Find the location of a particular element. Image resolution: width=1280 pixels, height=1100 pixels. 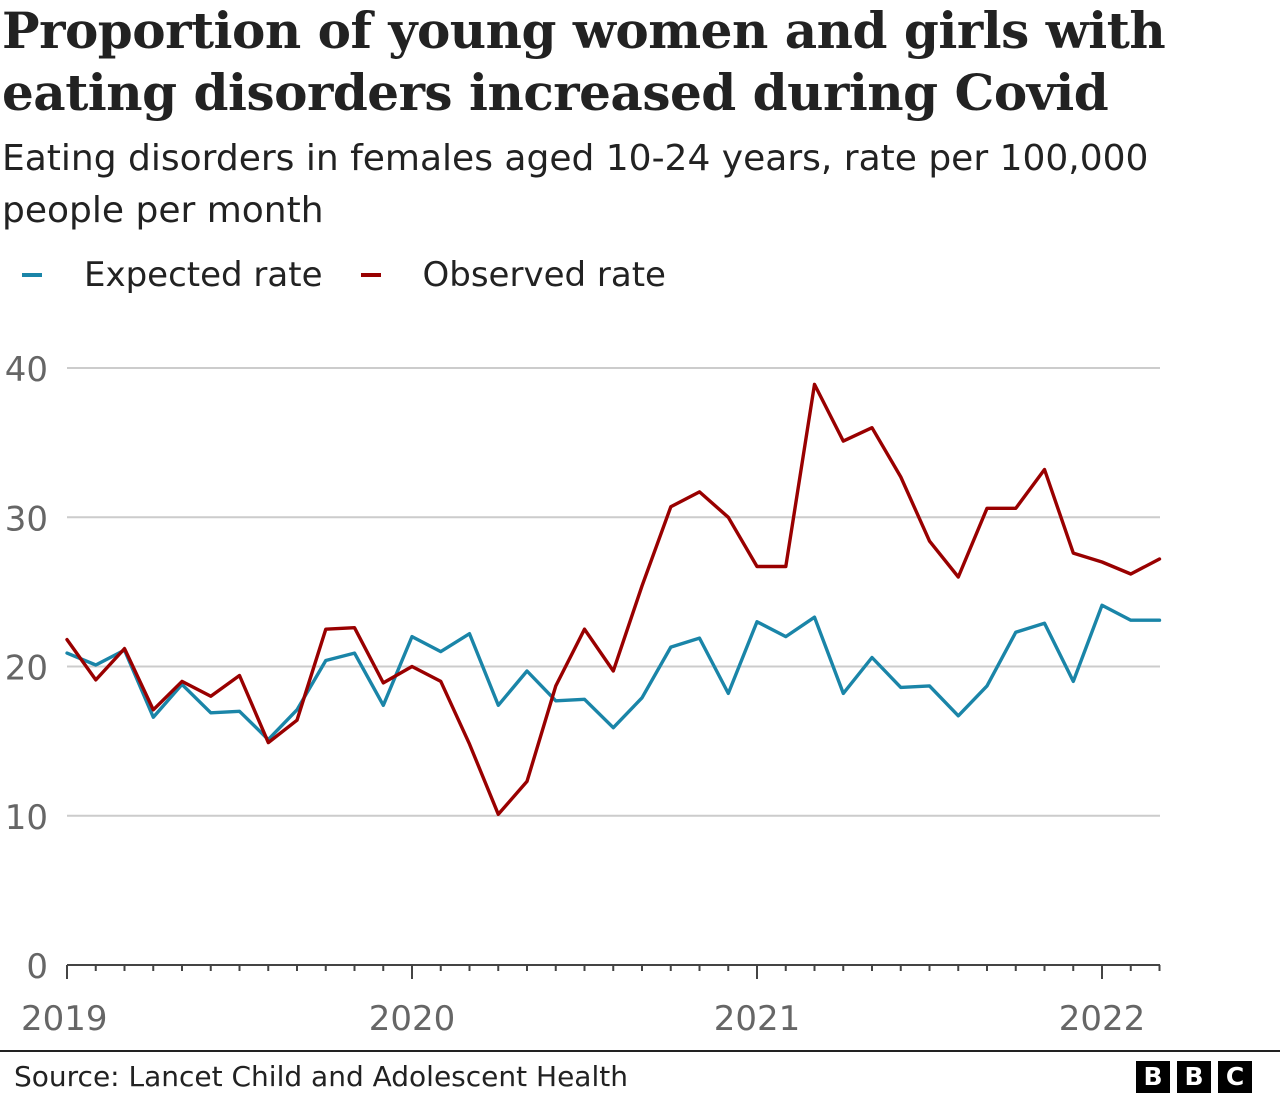

y-tick-label: 0 is located at coordinates (37, 967).